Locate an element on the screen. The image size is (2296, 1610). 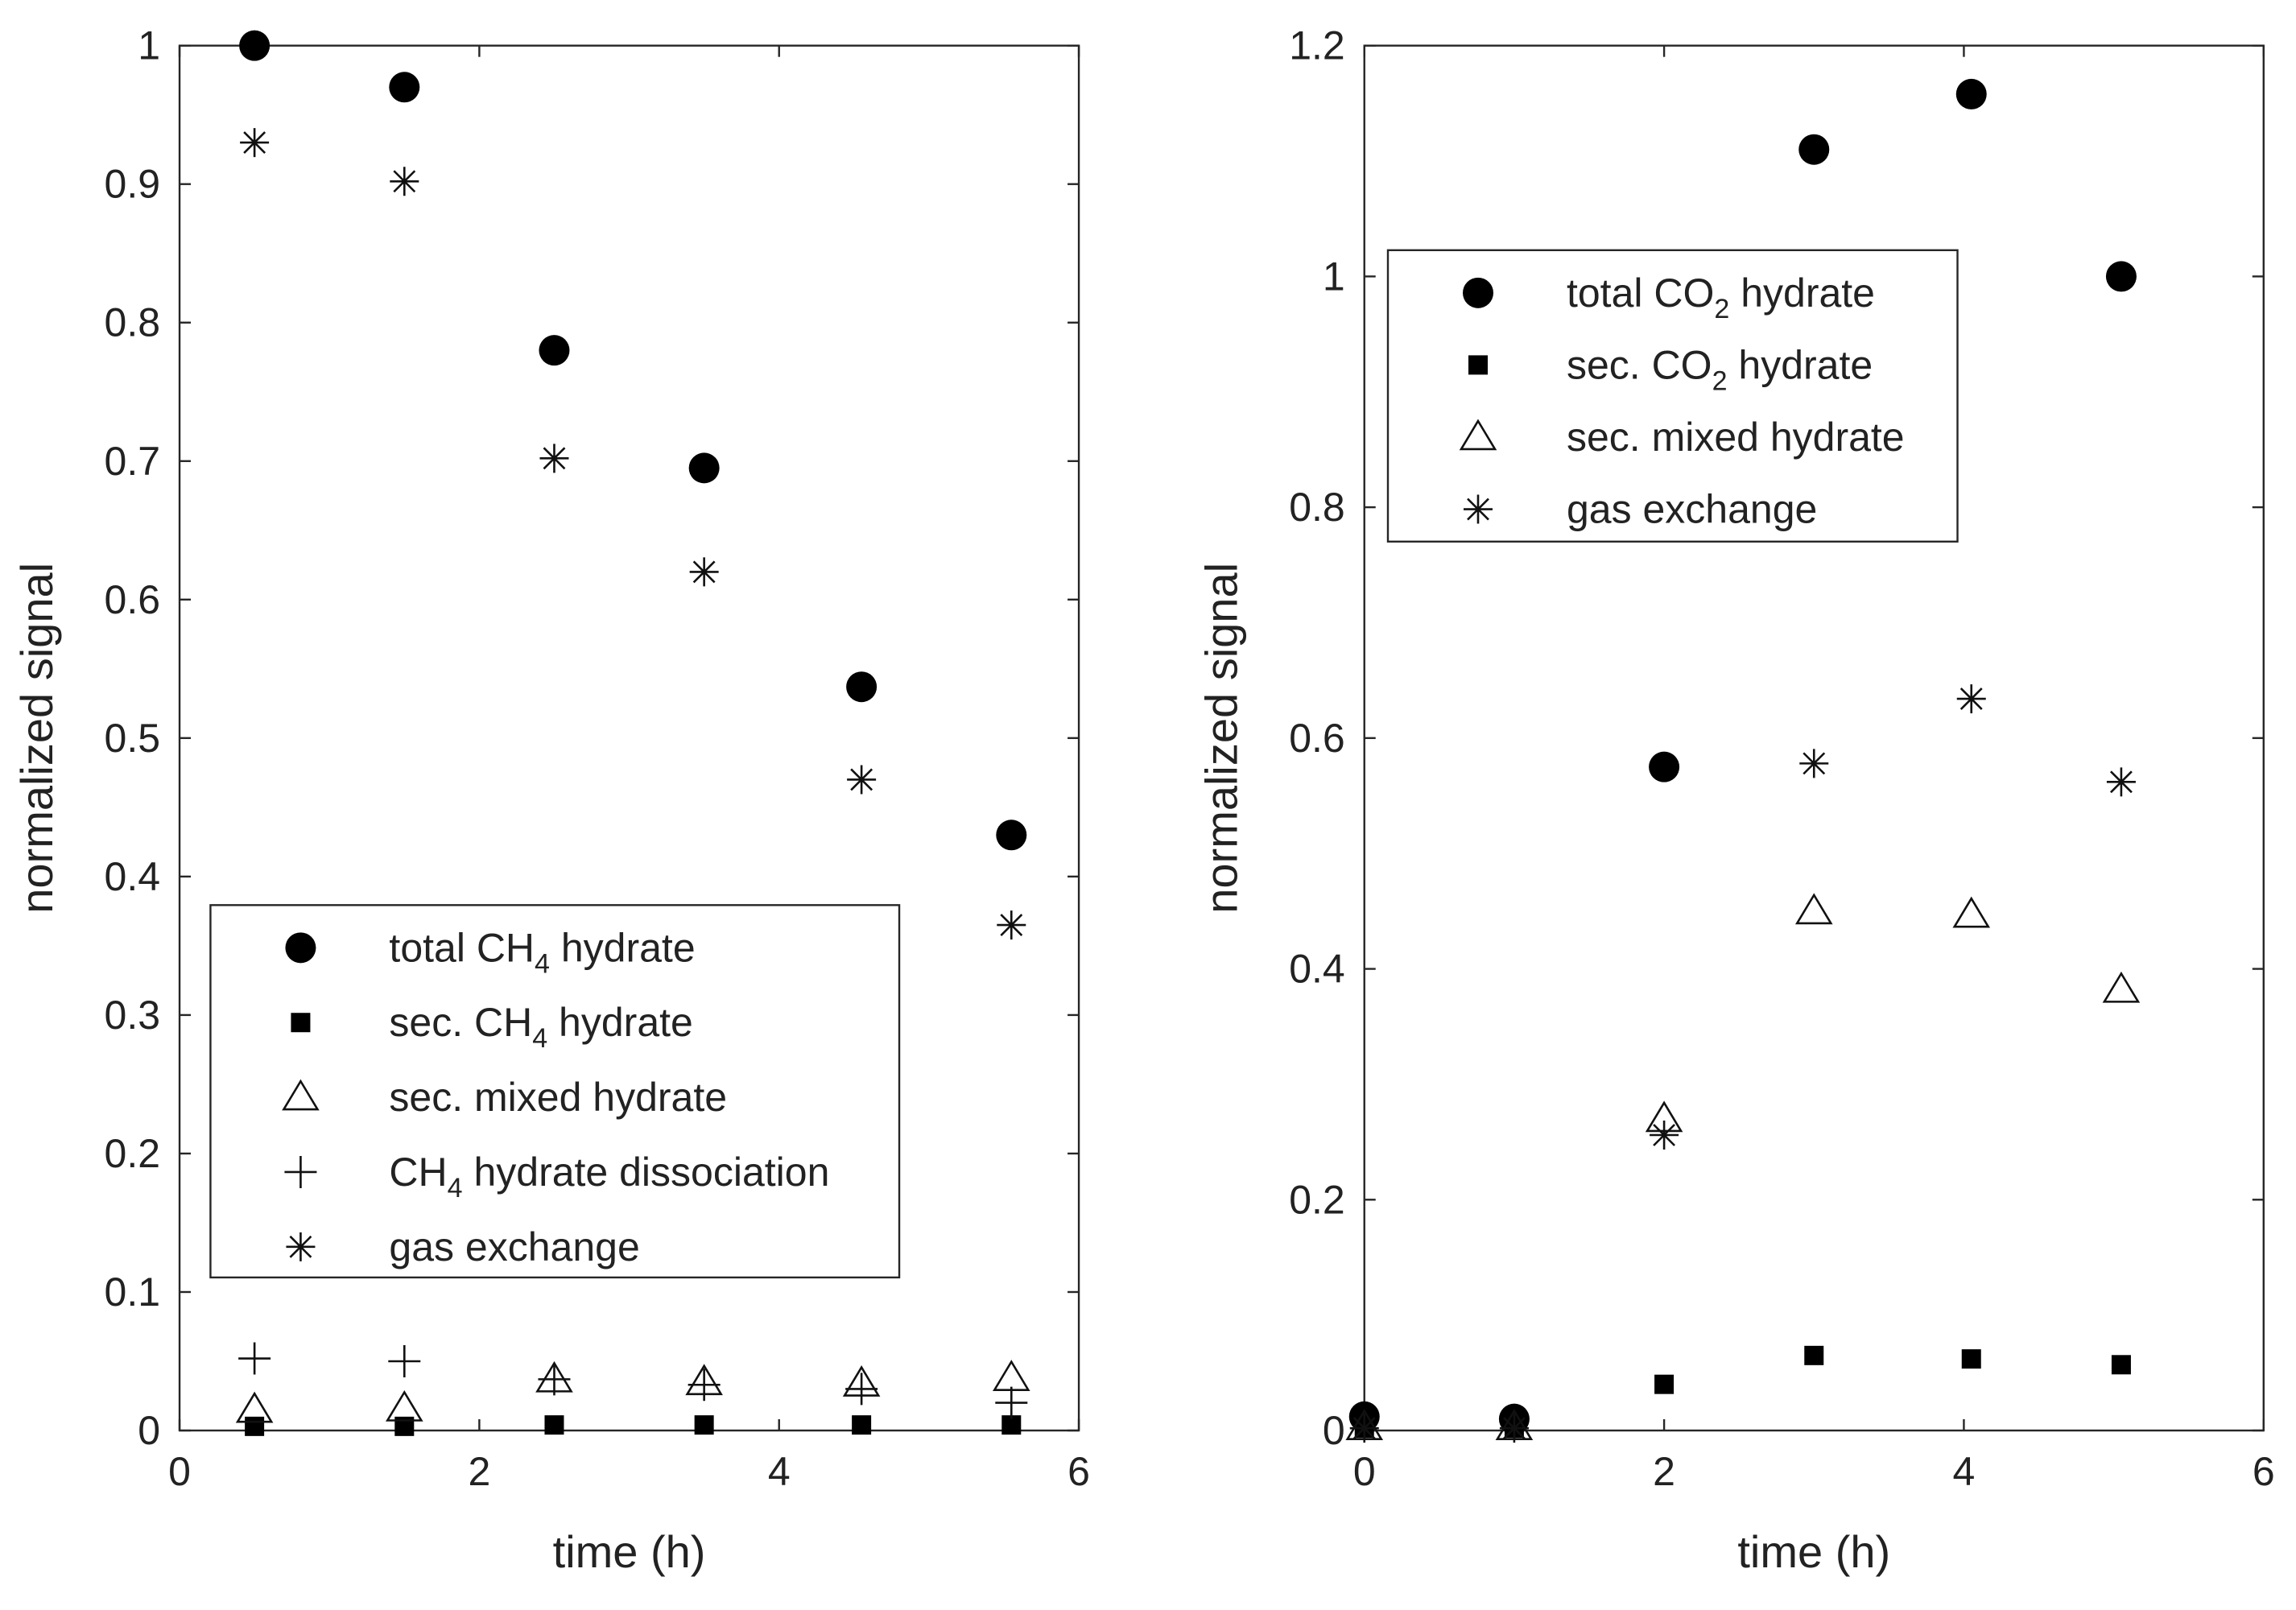
left-y-tick-label: 0.3 is located at coordinates (133, 1015).